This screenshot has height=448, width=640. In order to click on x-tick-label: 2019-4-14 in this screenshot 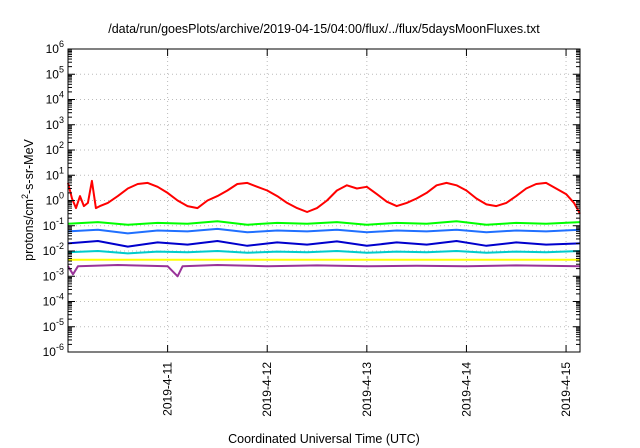, I will do `click(466, 389)`.